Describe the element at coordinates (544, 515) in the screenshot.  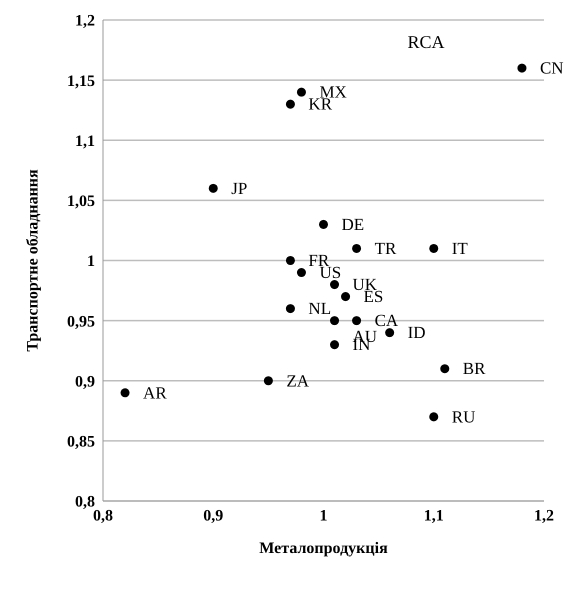
I see `x-tick-label: 1,2` at that location.